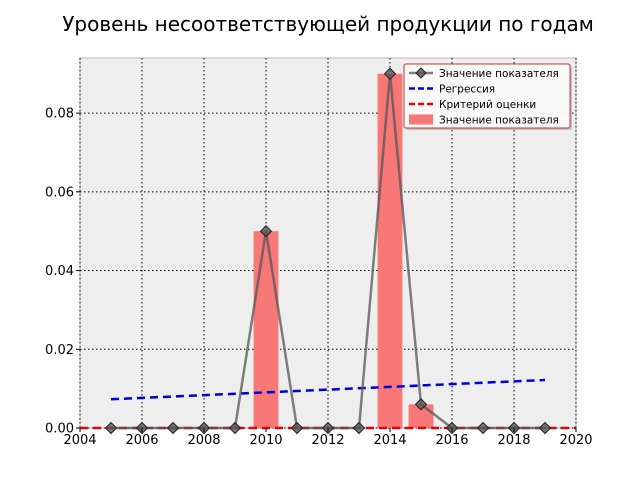  What do you see at coordinates (451, 440) in the screenshot?
I see `x-tick-label: 2016` at bounding box center [451, 440].